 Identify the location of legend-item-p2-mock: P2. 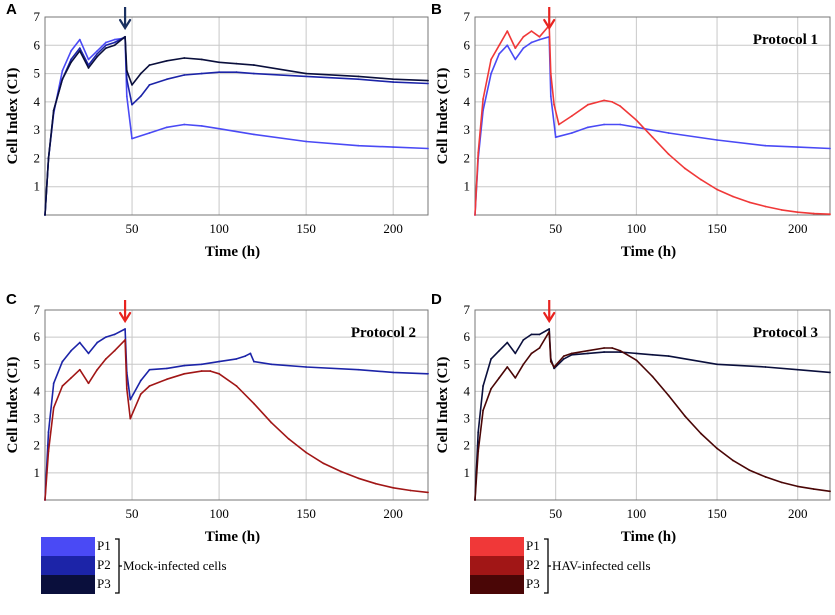
(104, 564).